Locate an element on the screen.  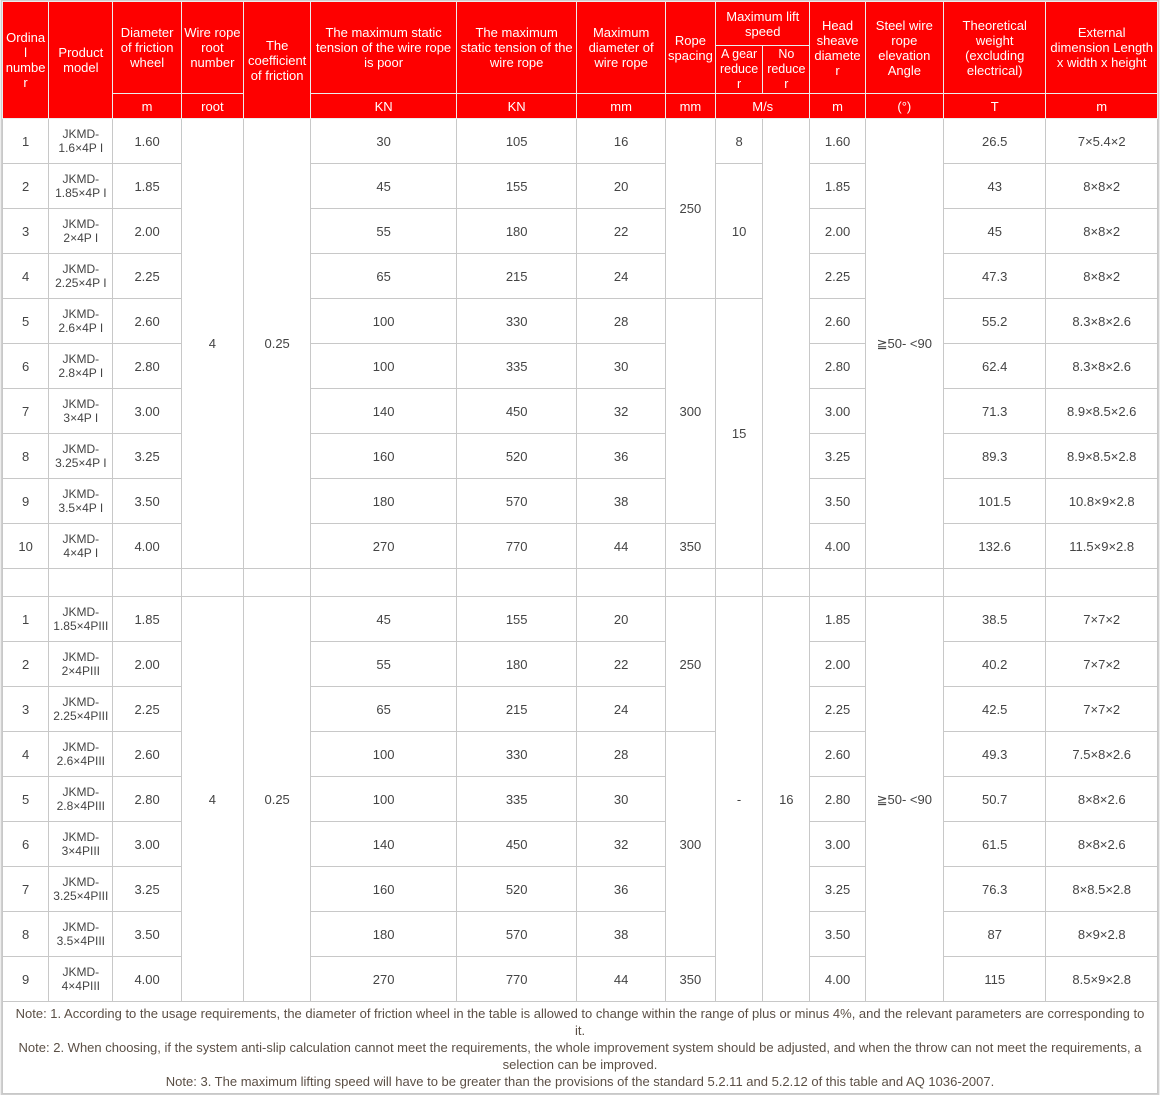
cell-rope-diameter: 24 is located at coordinates (621, 276).